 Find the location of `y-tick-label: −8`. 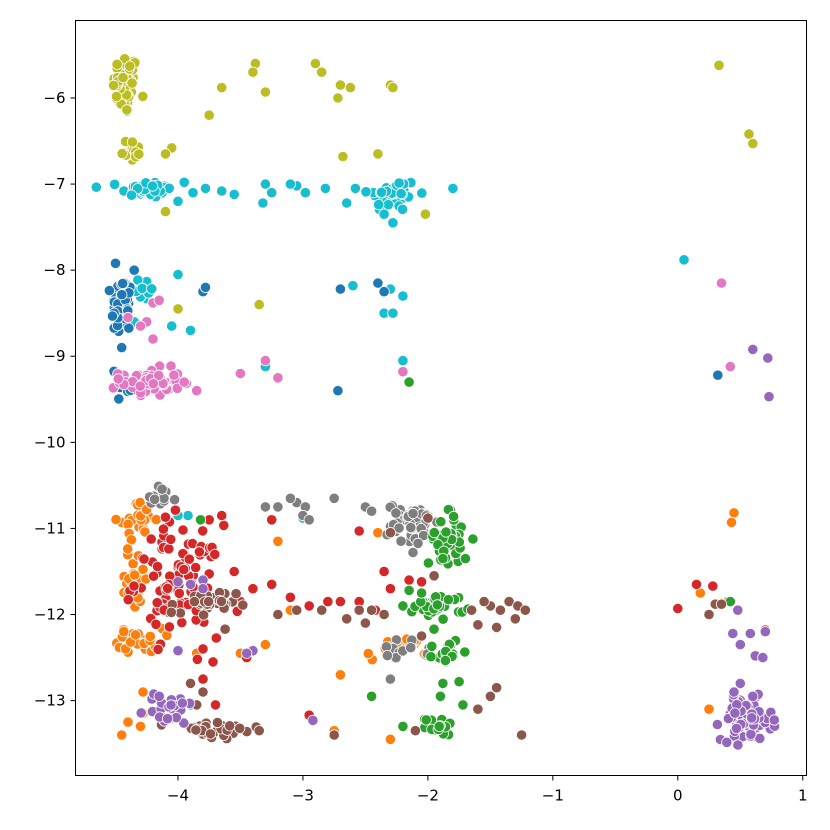

y-tick-label: −8 is located at coordinates (54, 270).